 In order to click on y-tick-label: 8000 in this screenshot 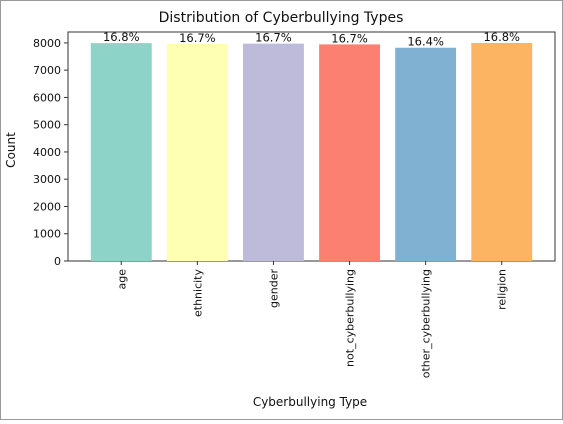, I will do `click(47, 43)`.